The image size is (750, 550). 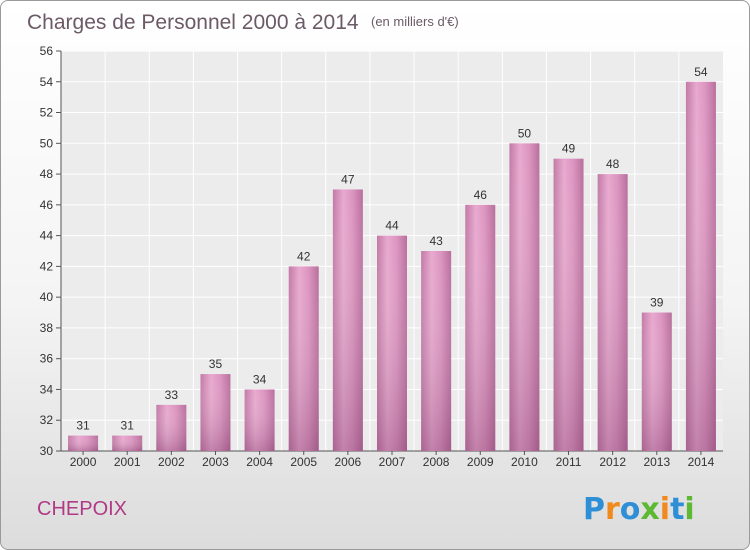 What do you see at coordinates (193, 22) in the screenshot?
I see `chart-title: Charges de Personnel 2000 à 2014` at bounding box center [193, 22].